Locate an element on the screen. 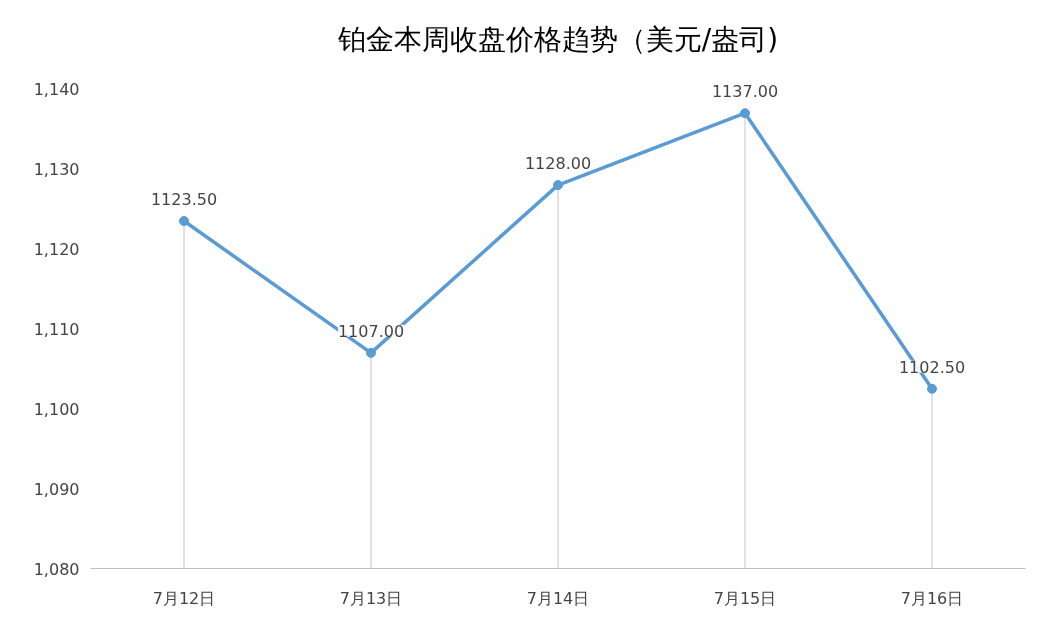 The height and width of the screenshot is (622, 1050). y-tick-label: 1,140 is located at coordinates (56, 90).